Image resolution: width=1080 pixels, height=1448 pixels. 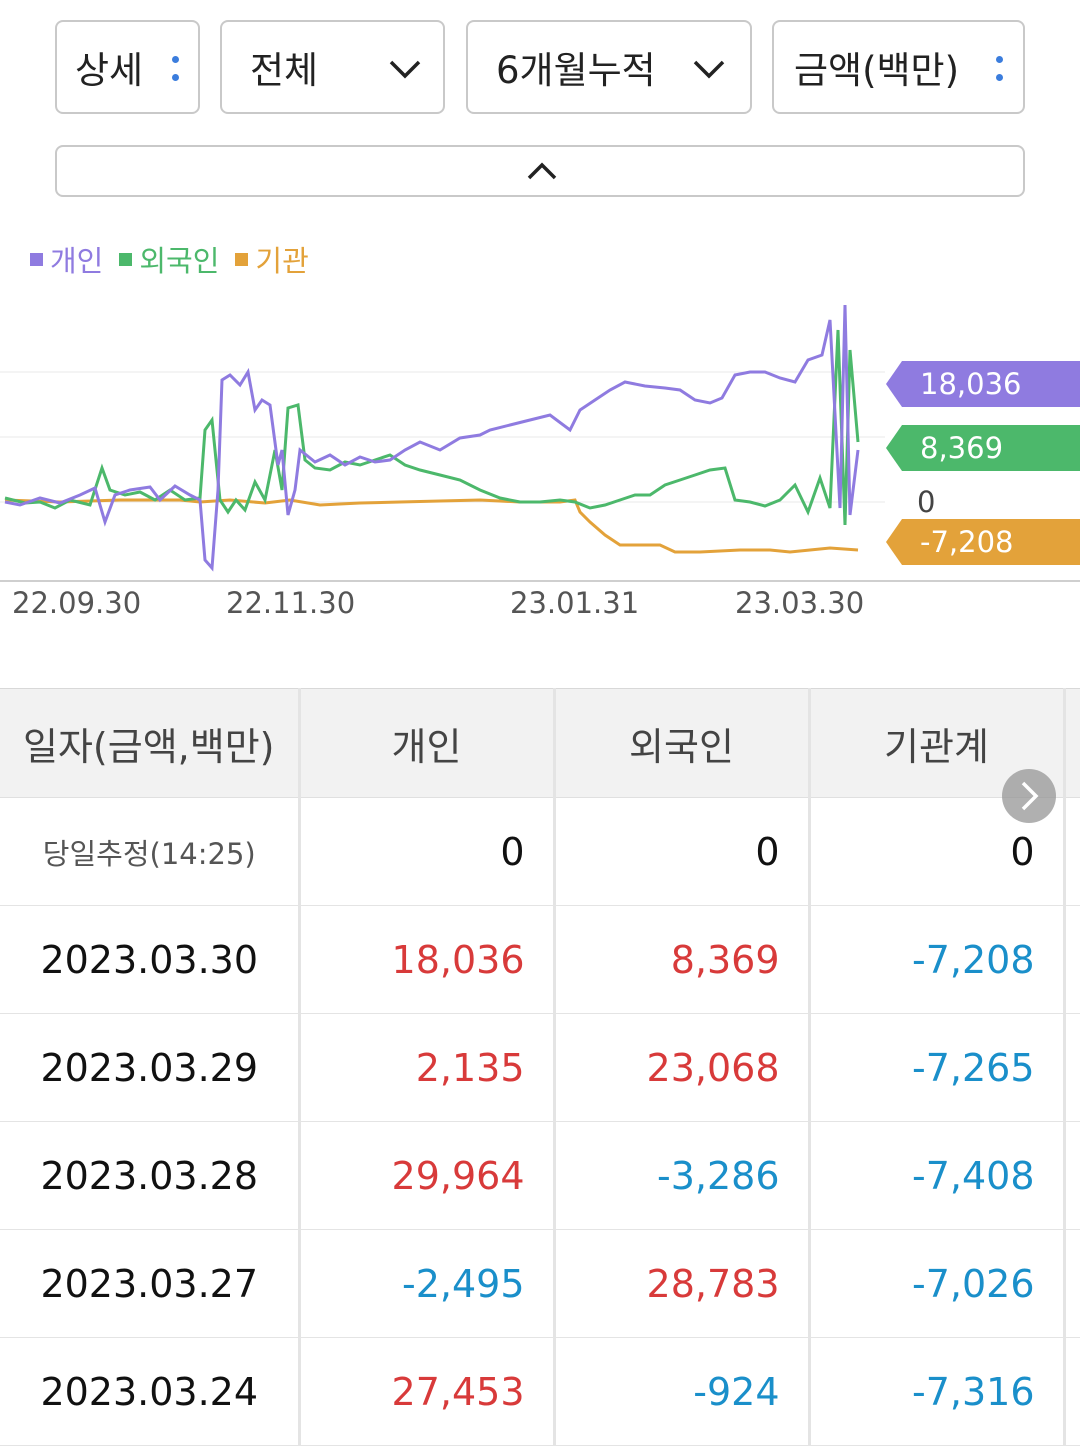 I want to click on table-row: 2023.03.27 -2,495 28,783 -7,026, so click(x=540, y=1283).